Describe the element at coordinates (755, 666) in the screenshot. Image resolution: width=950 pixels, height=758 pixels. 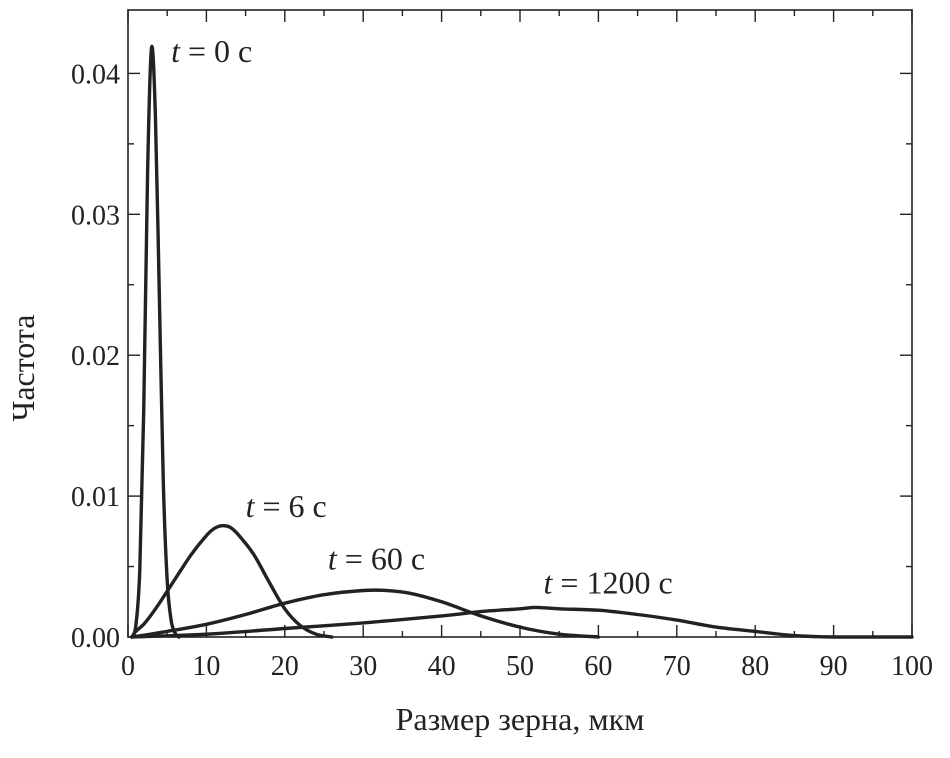
I see `x-tick-label: 80` at that location.